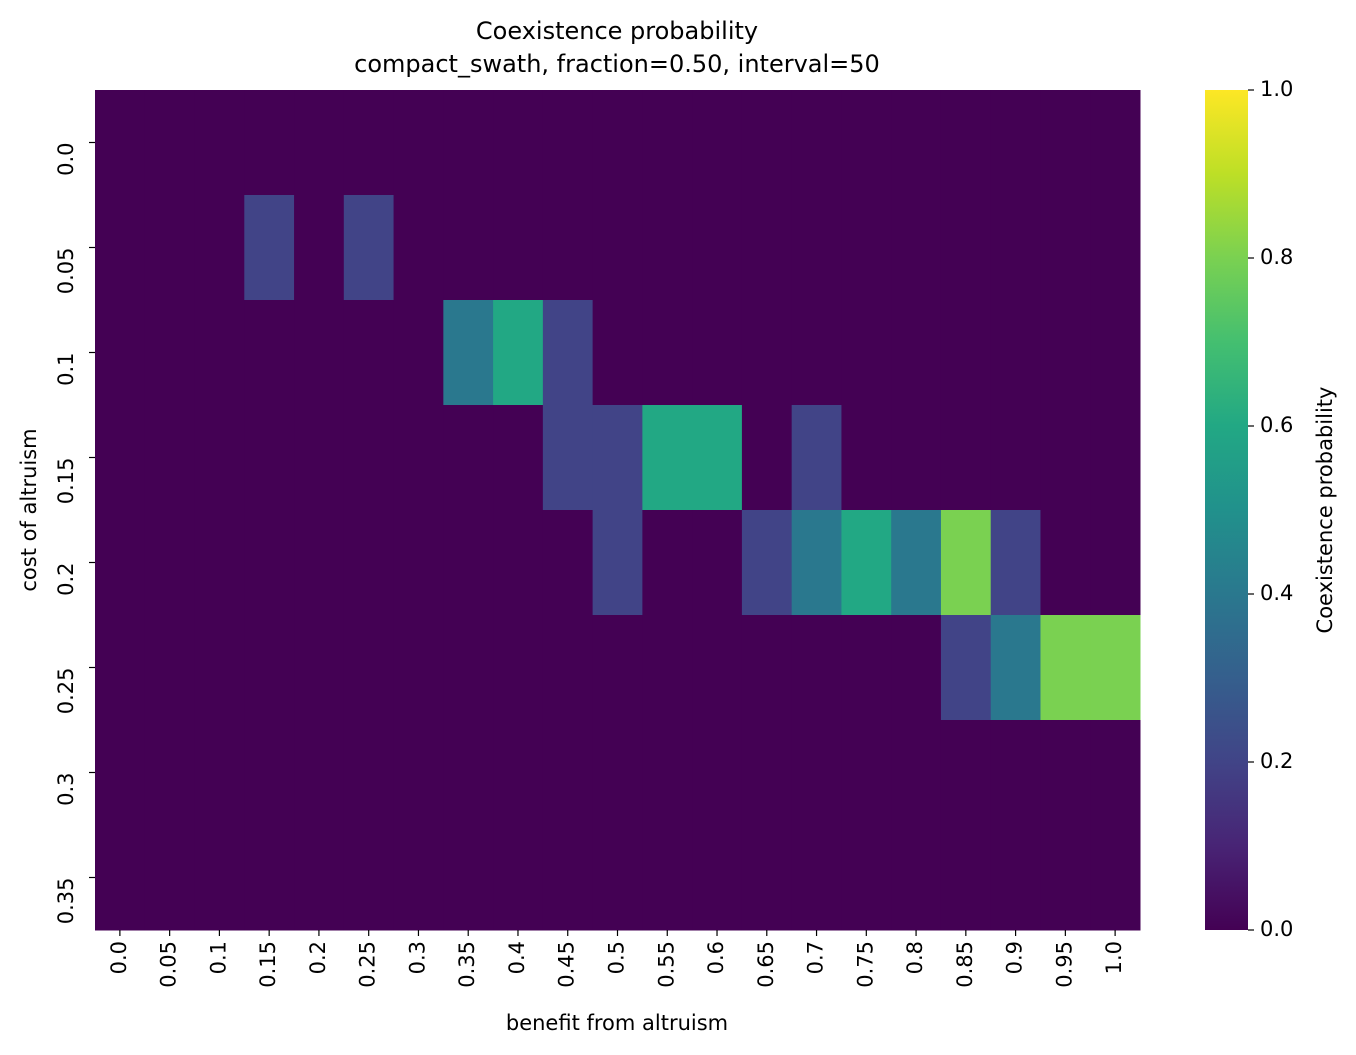 Image resolution: width=1356 pixels, height=1055 pixels. What do you see at coordinates (66, 369) in the screenshot?
I see `y-tick-label: 0.1` at bounding box center [66, 369].